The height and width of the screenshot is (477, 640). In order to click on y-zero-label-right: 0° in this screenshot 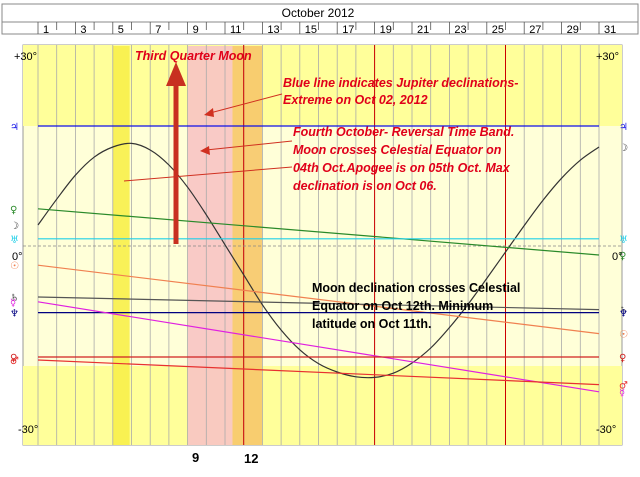, I will do `click(617, 257)`.